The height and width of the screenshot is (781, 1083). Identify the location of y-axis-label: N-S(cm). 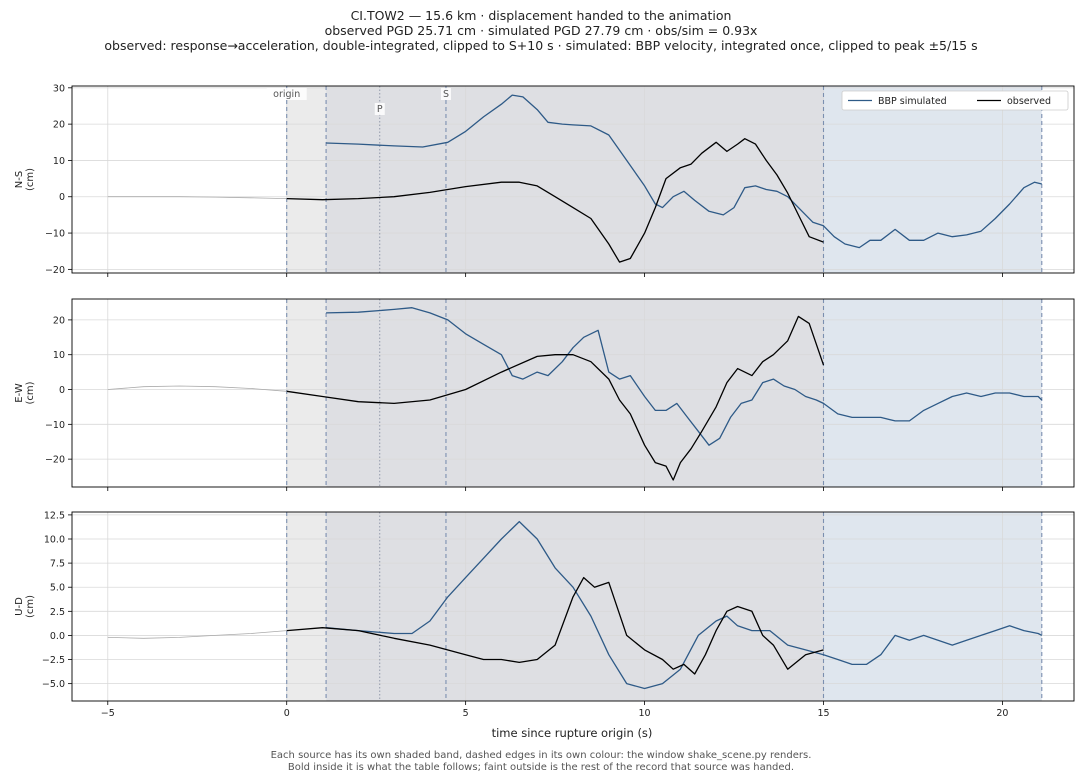
(25, 179).